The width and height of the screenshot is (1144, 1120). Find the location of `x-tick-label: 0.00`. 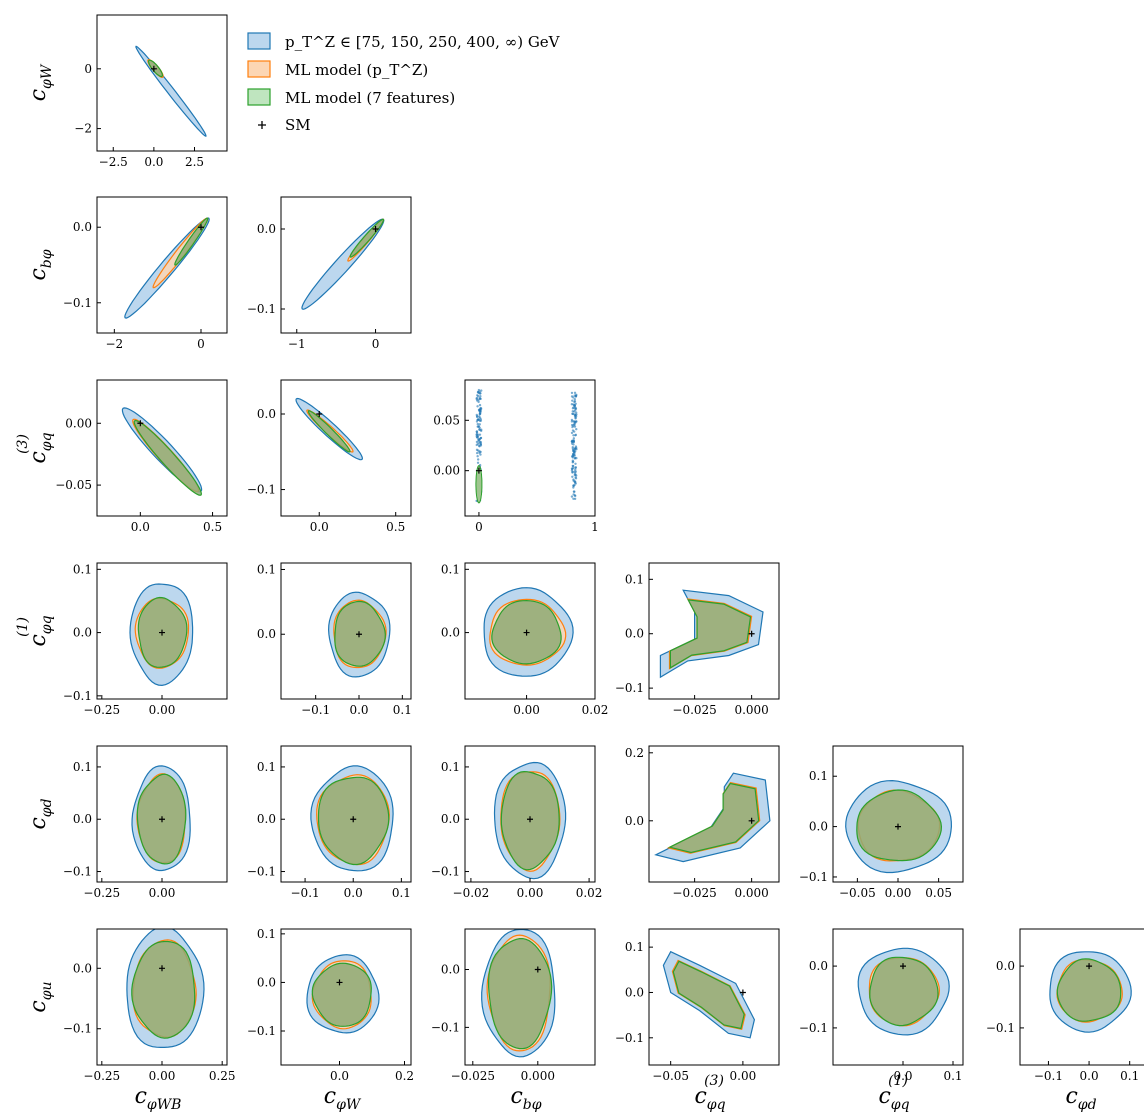

x-tick-label: 0.00 is located at coordinates (898, 893).